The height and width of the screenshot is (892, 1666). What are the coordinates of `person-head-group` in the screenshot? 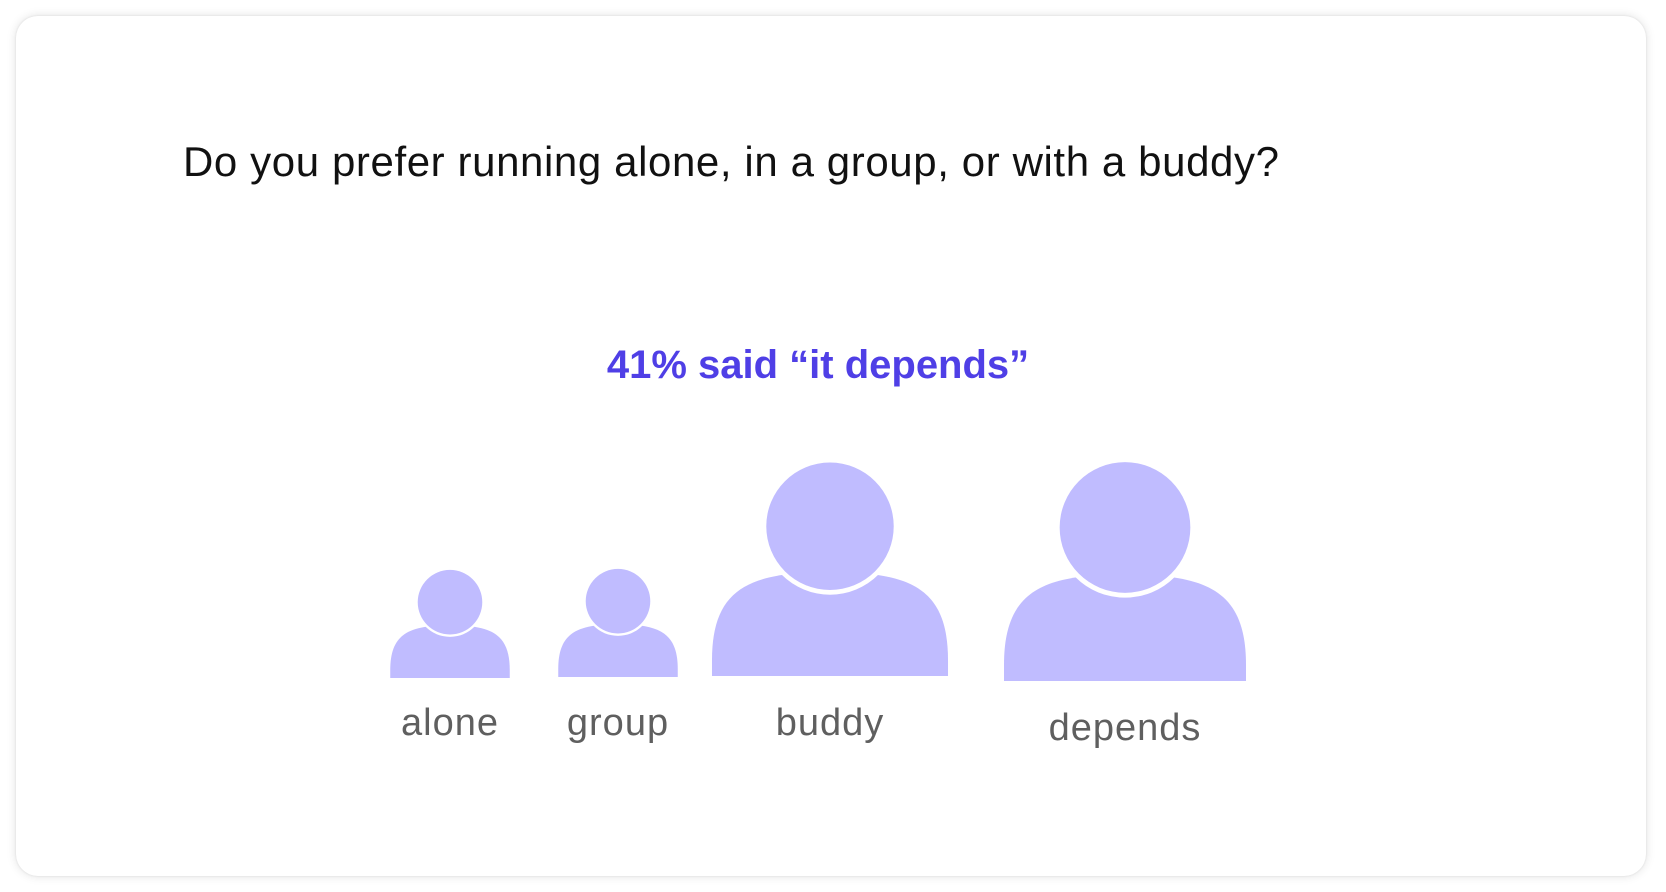 It's located at (618, 601).